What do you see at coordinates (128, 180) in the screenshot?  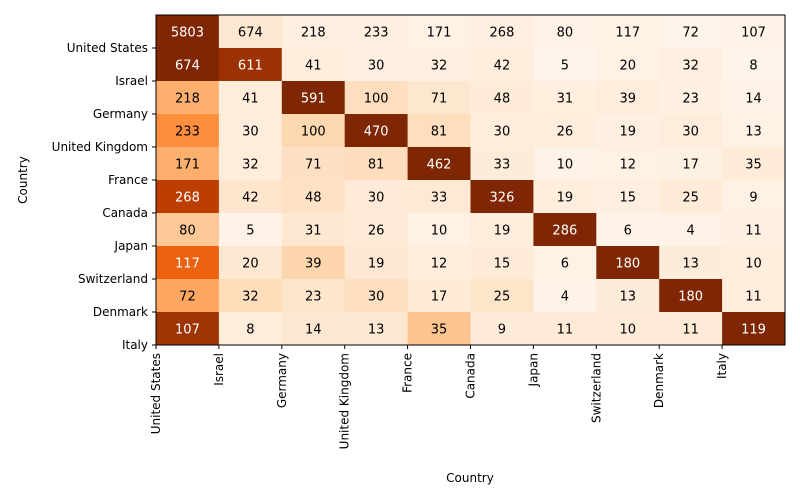 I see `y-tick-label: France` at bounding box center [128, 180].